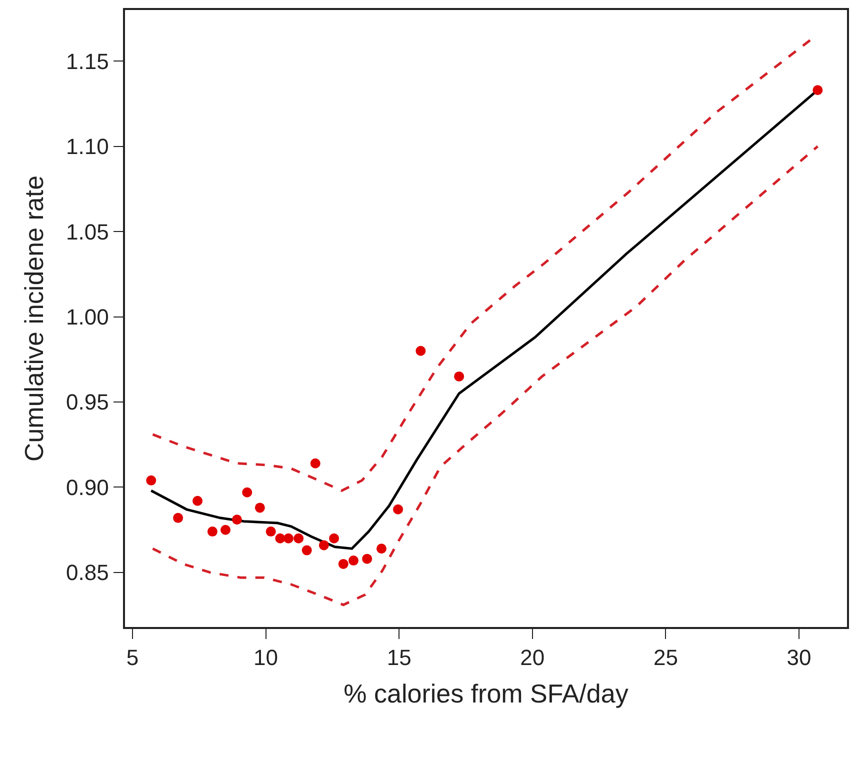 This screenshot has height=757, width=862. Describe the element at coordinates (665, 657) in the screenshot. I see `x-tick-label: 25` at that location.